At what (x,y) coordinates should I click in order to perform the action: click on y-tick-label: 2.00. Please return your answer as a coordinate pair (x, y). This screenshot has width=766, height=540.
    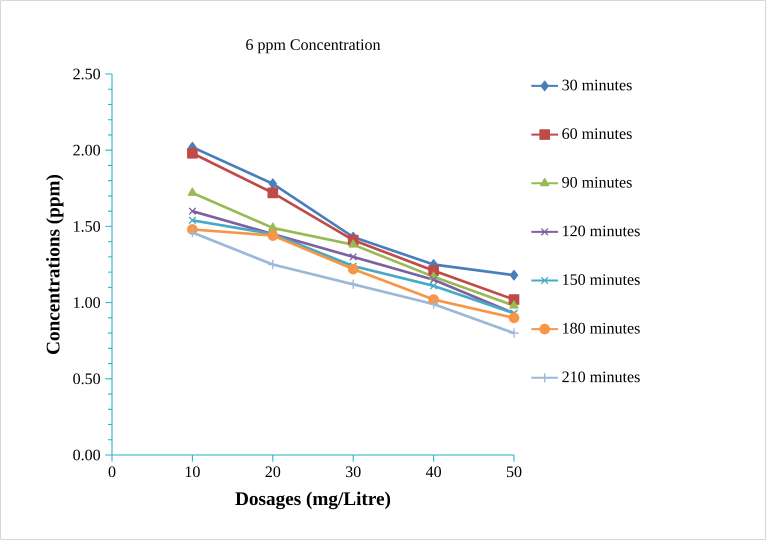
    Looking at the image, I should click on (86, 150).